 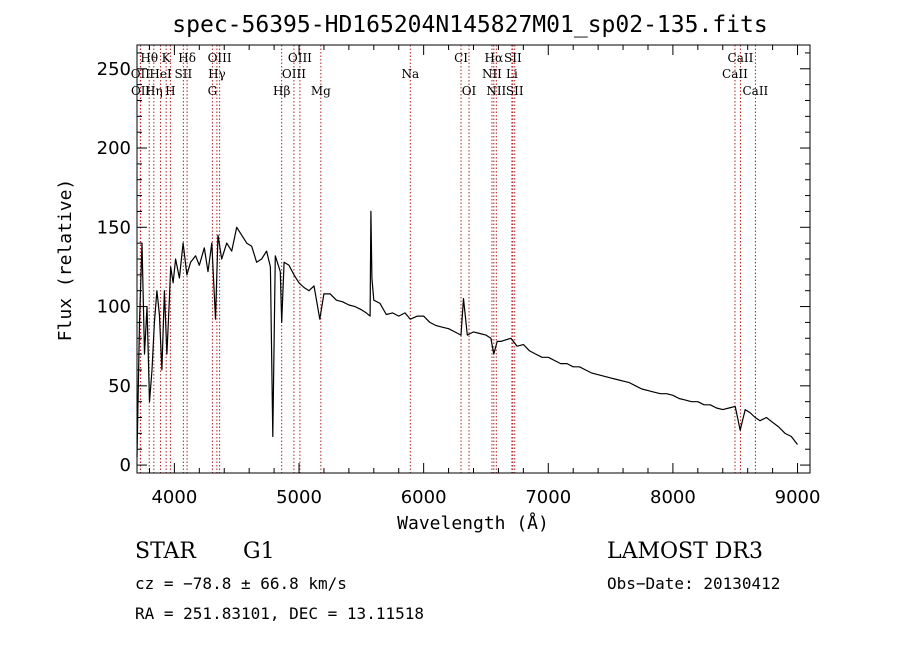 What do you see at coordinates (424, 497) in the screenshot?
I see `x-tick-label: 6000` at bounding box center [424, 497].